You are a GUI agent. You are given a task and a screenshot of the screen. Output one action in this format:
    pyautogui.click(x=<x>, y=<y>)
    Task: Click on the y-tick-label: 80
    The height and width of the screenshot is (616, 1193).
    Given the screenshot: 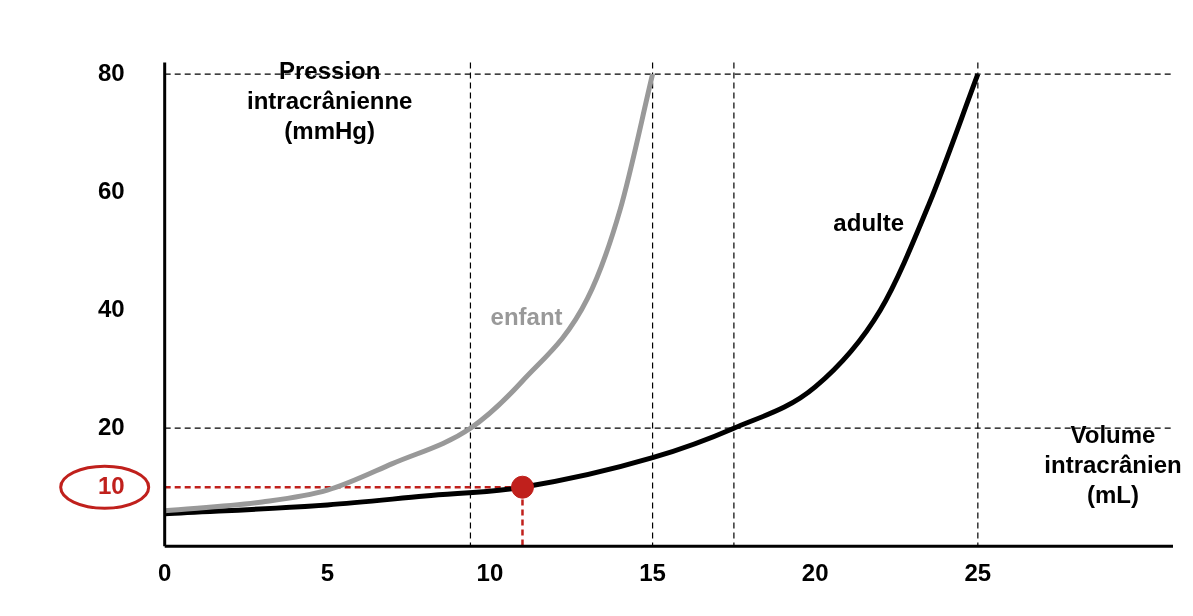 What is the action you would take?
    pyautogui.click(x=111, y=72)
    